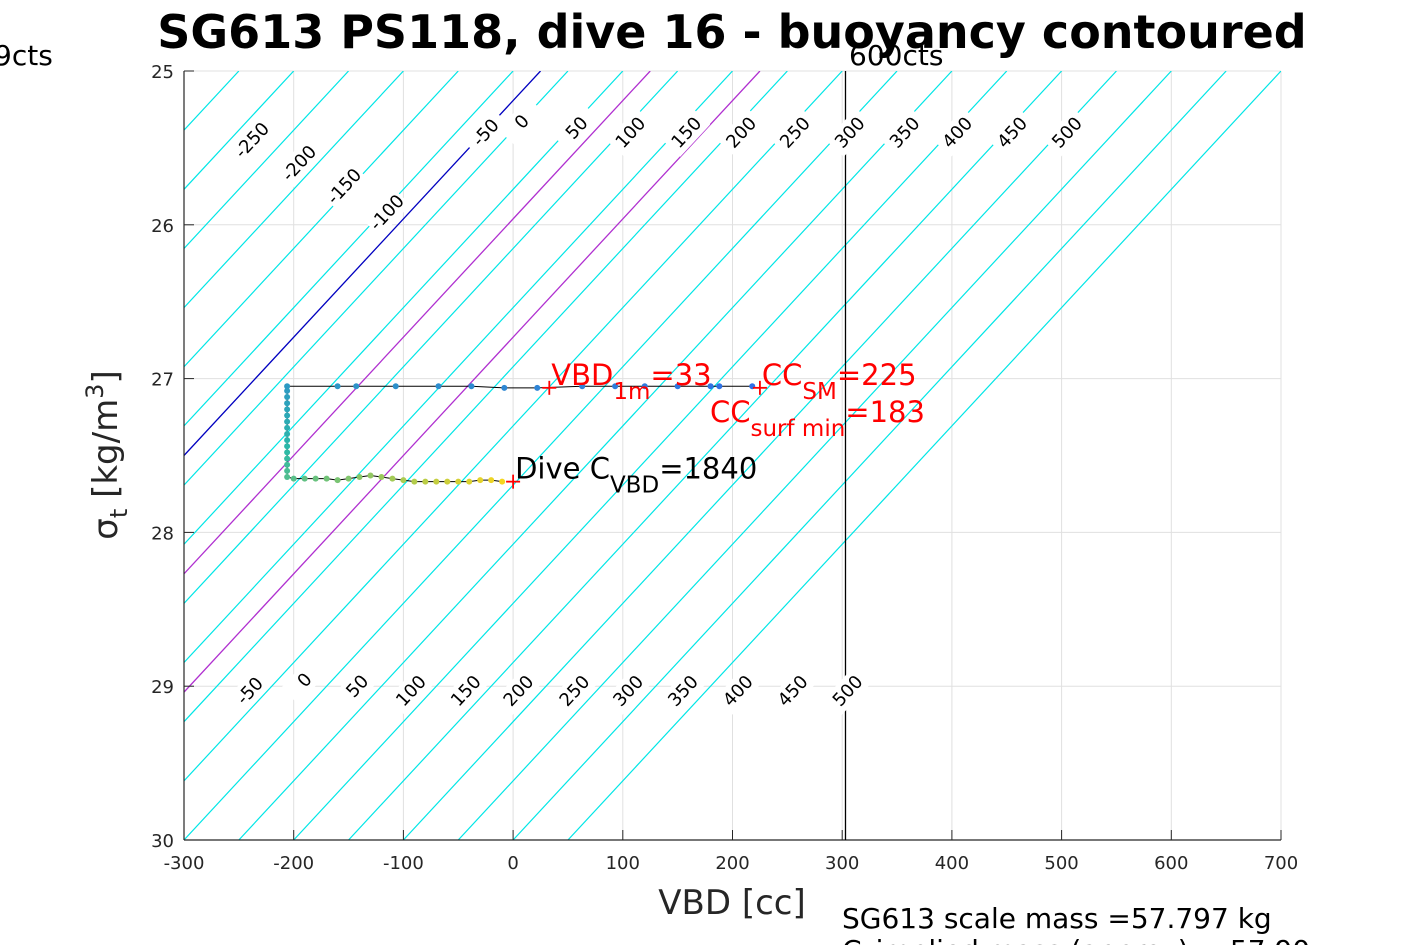 The width and height of the screenshot is (1417, 945). What do you see at coordinates (842, 863) in the screenshot?
I see `x-tick-label: 300` at bounding box center [842, 863].